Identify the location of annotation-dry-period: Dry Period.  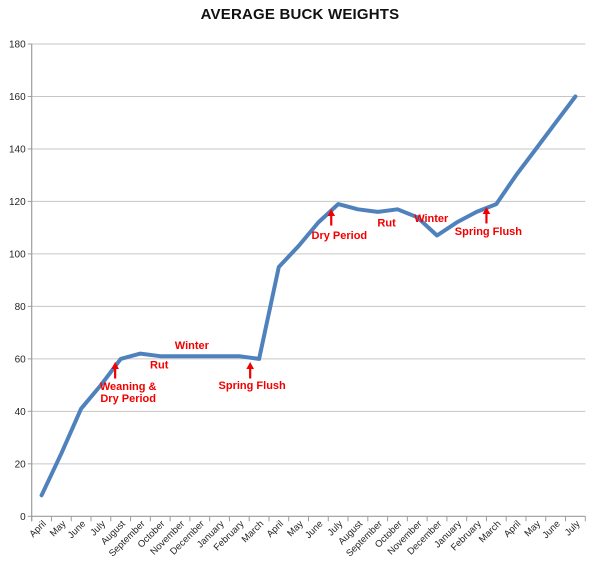
(340, 225).